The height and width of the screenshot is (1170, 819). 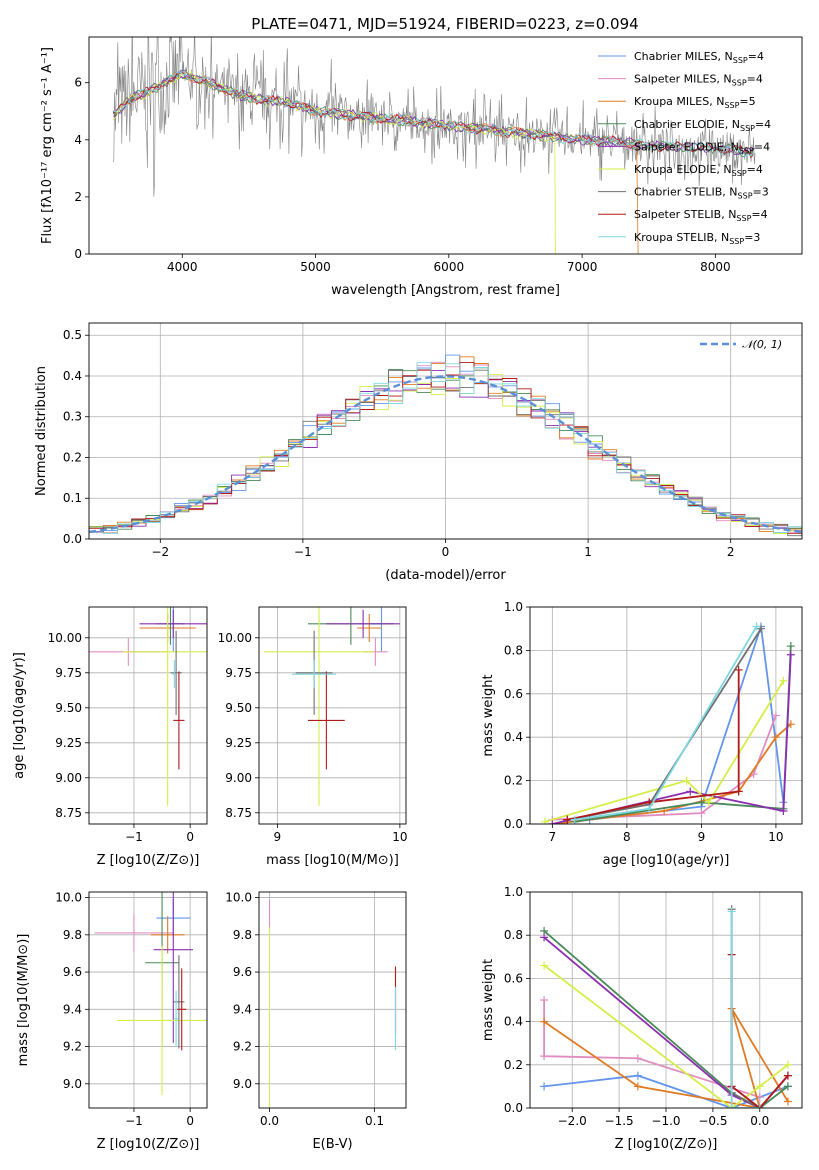 I want to click on y-tick-label: 0.3, so click(x=72, y=417).